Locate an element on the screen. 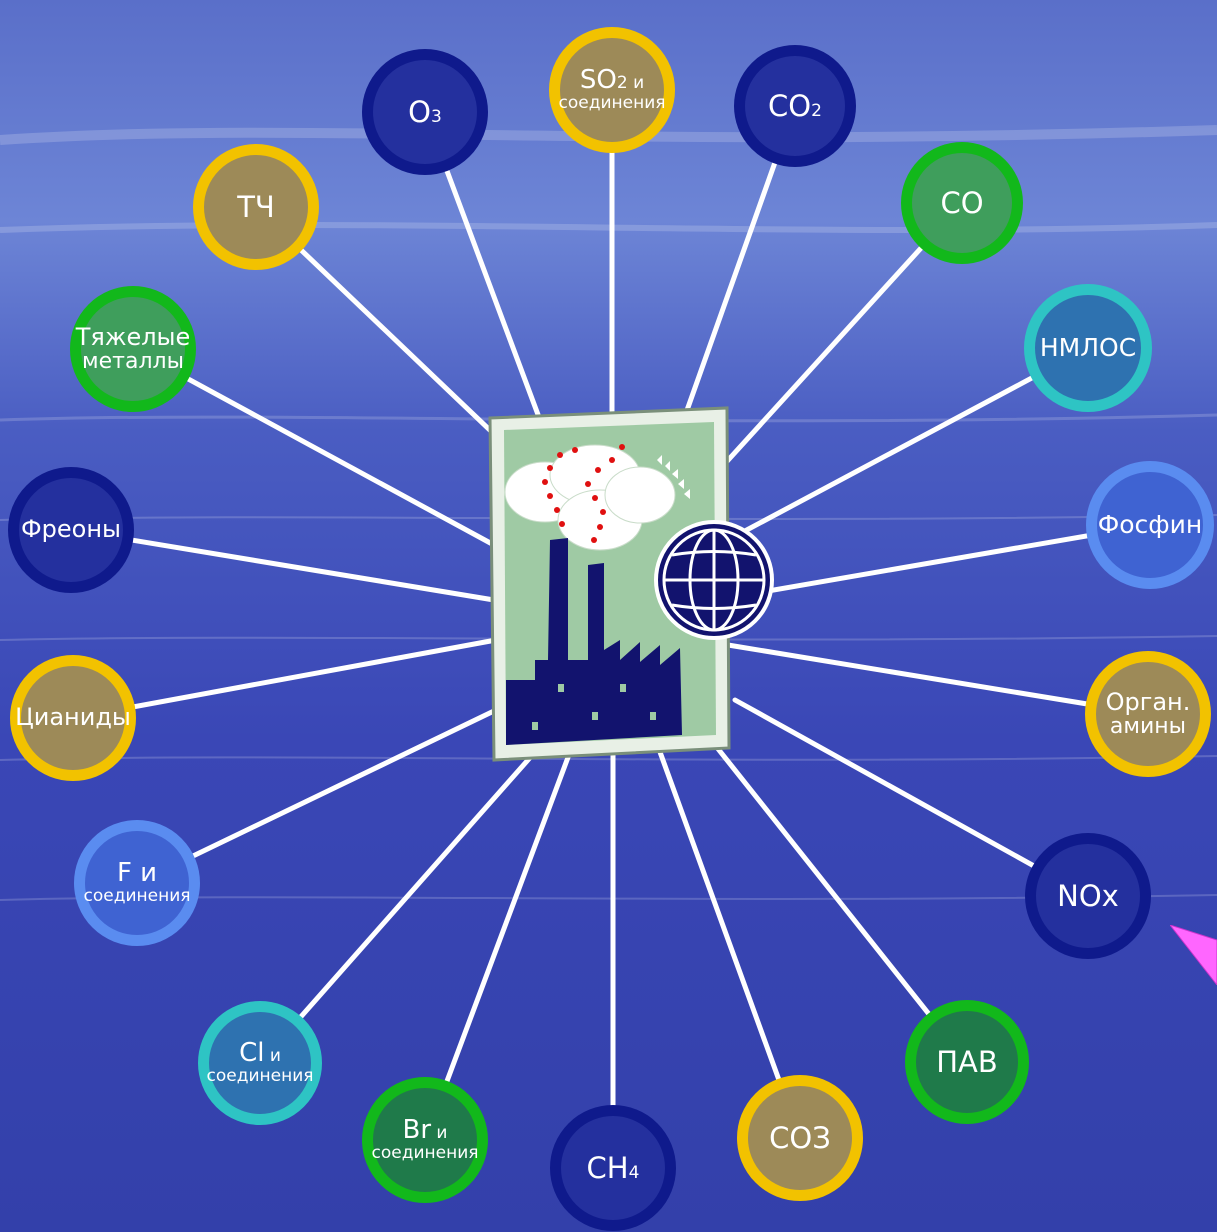 This screenshot has height=1232, width=1217. connector-line-metals is located at coordinates (313, 447).